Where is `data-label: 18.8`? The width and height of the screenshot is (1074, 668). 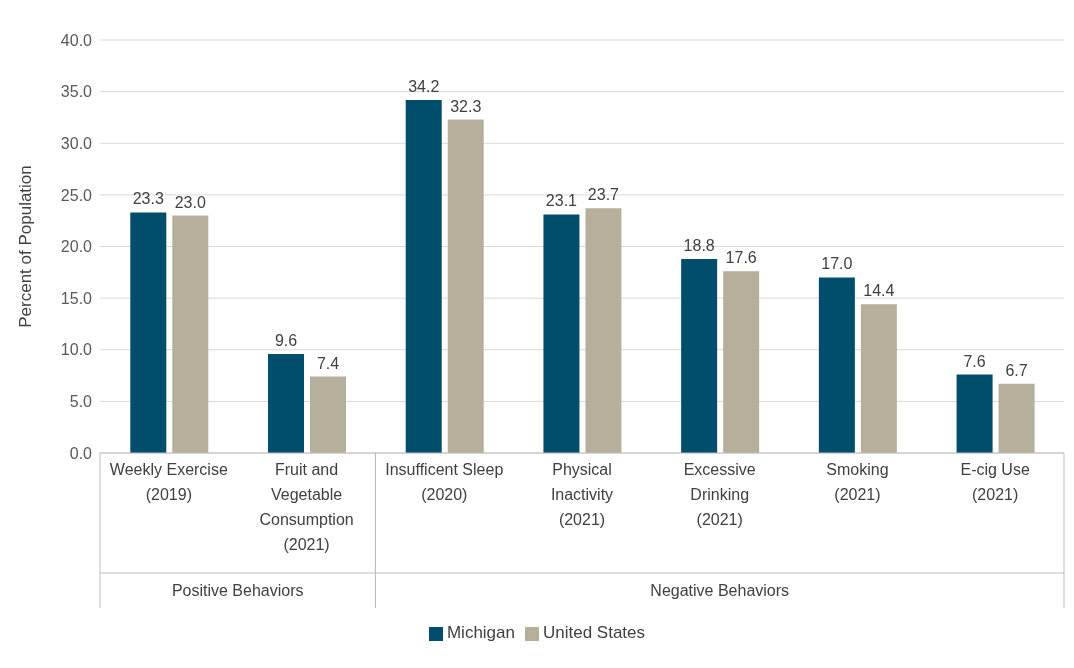
data-label: 18.8 is located at coordinates (699, 245).